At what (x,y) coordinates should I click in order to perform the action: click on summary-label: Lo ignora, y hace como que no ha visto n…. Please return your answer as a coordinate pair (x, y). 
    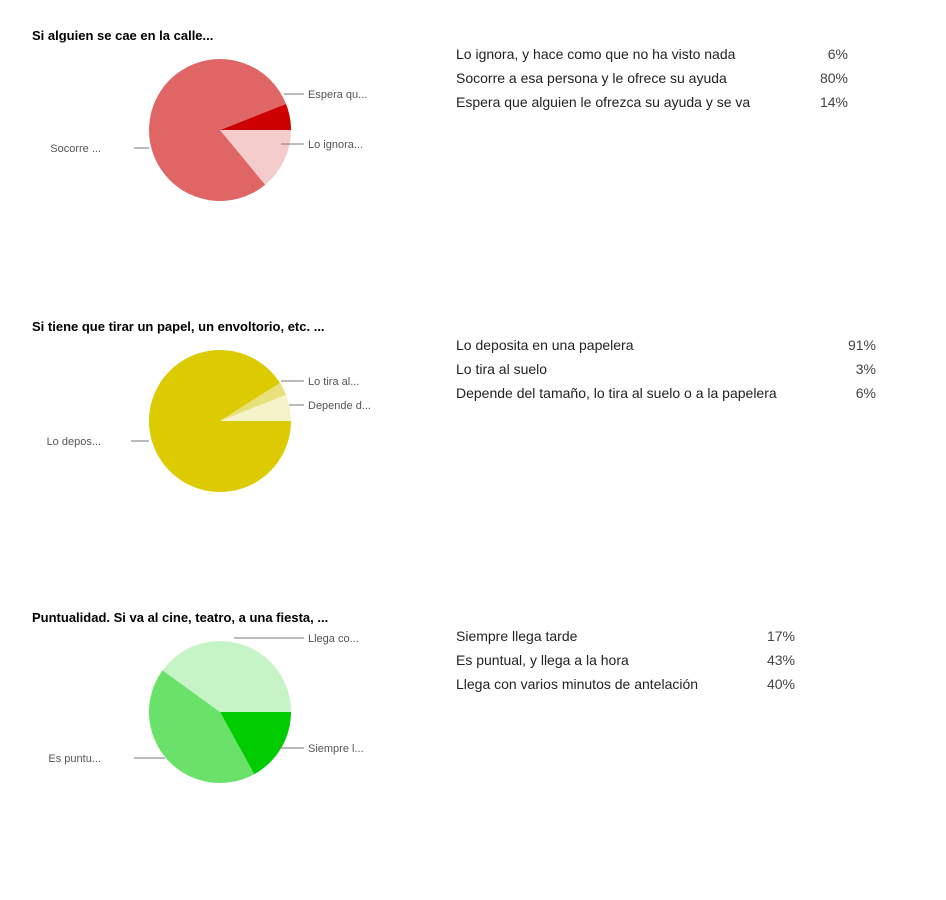
    Looking at the image, I should click on (596, 54).